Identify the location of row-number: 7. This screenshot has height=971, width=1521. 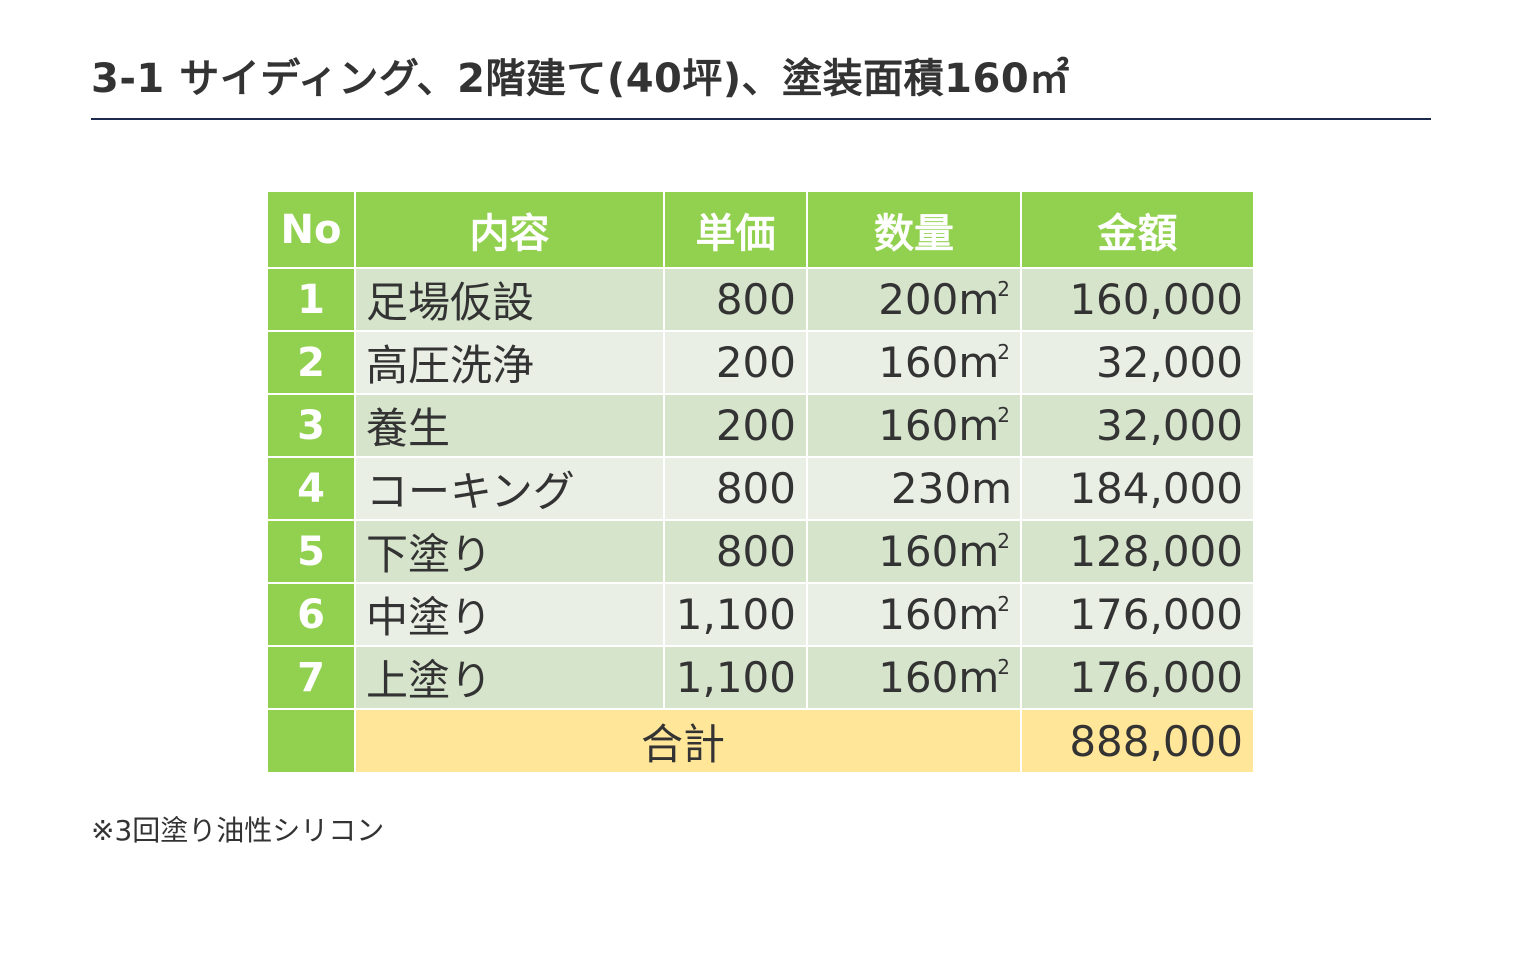
(312, 678).